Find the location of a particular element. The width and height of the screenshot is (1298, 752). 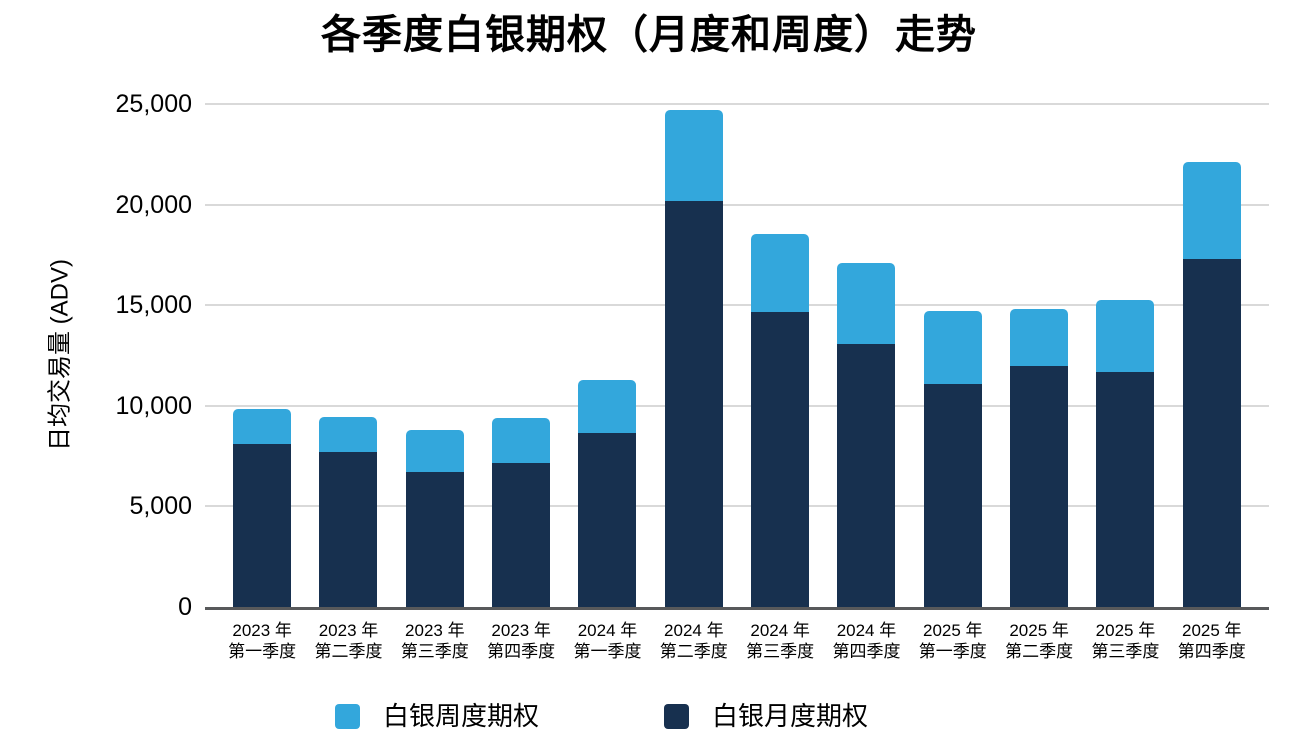

x-tick-label: 2023 年第二季度 is located at coordinates (348, 641).